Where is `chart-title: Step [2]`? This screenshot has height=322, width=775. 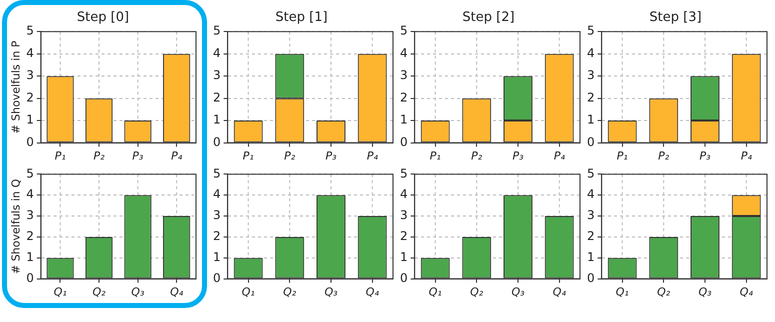
chart-title: Step [2] is located at coordinates (488, 18).